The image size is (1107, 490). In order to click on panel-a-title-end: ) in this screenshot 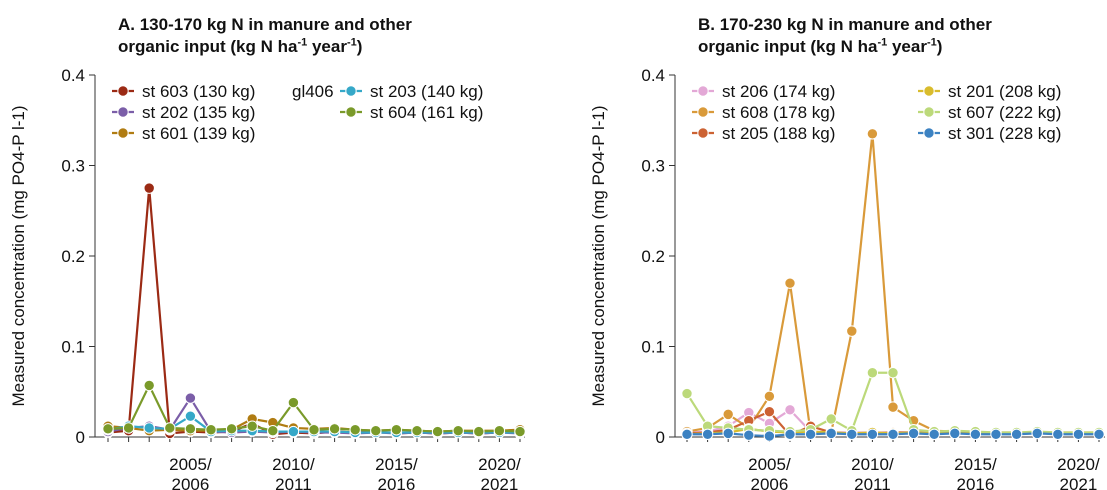, I will do `click(359, 46)`.